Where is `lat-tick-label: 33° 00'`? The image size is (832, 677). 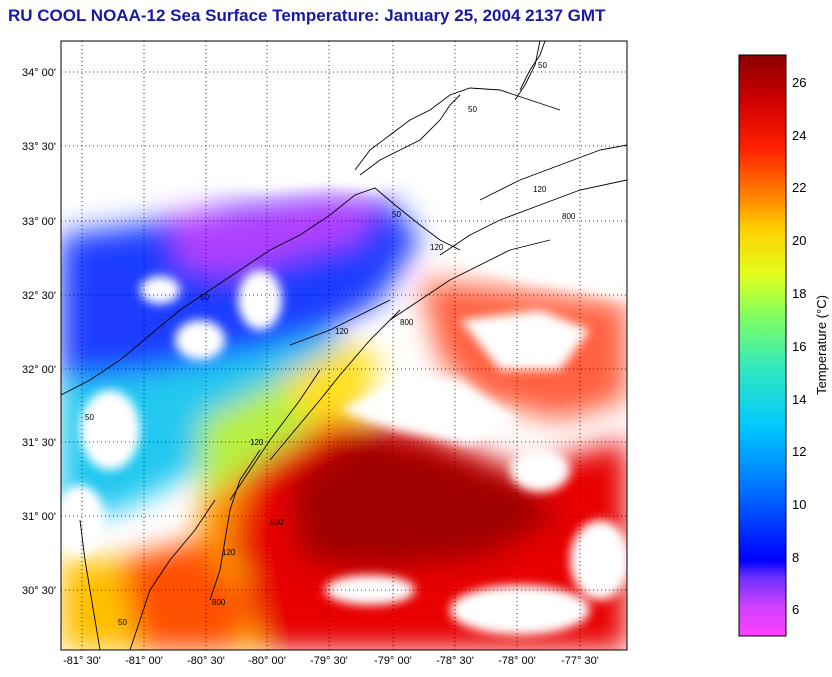
lat-tick-label: 33° 00' is located at coordinates (39, 222).